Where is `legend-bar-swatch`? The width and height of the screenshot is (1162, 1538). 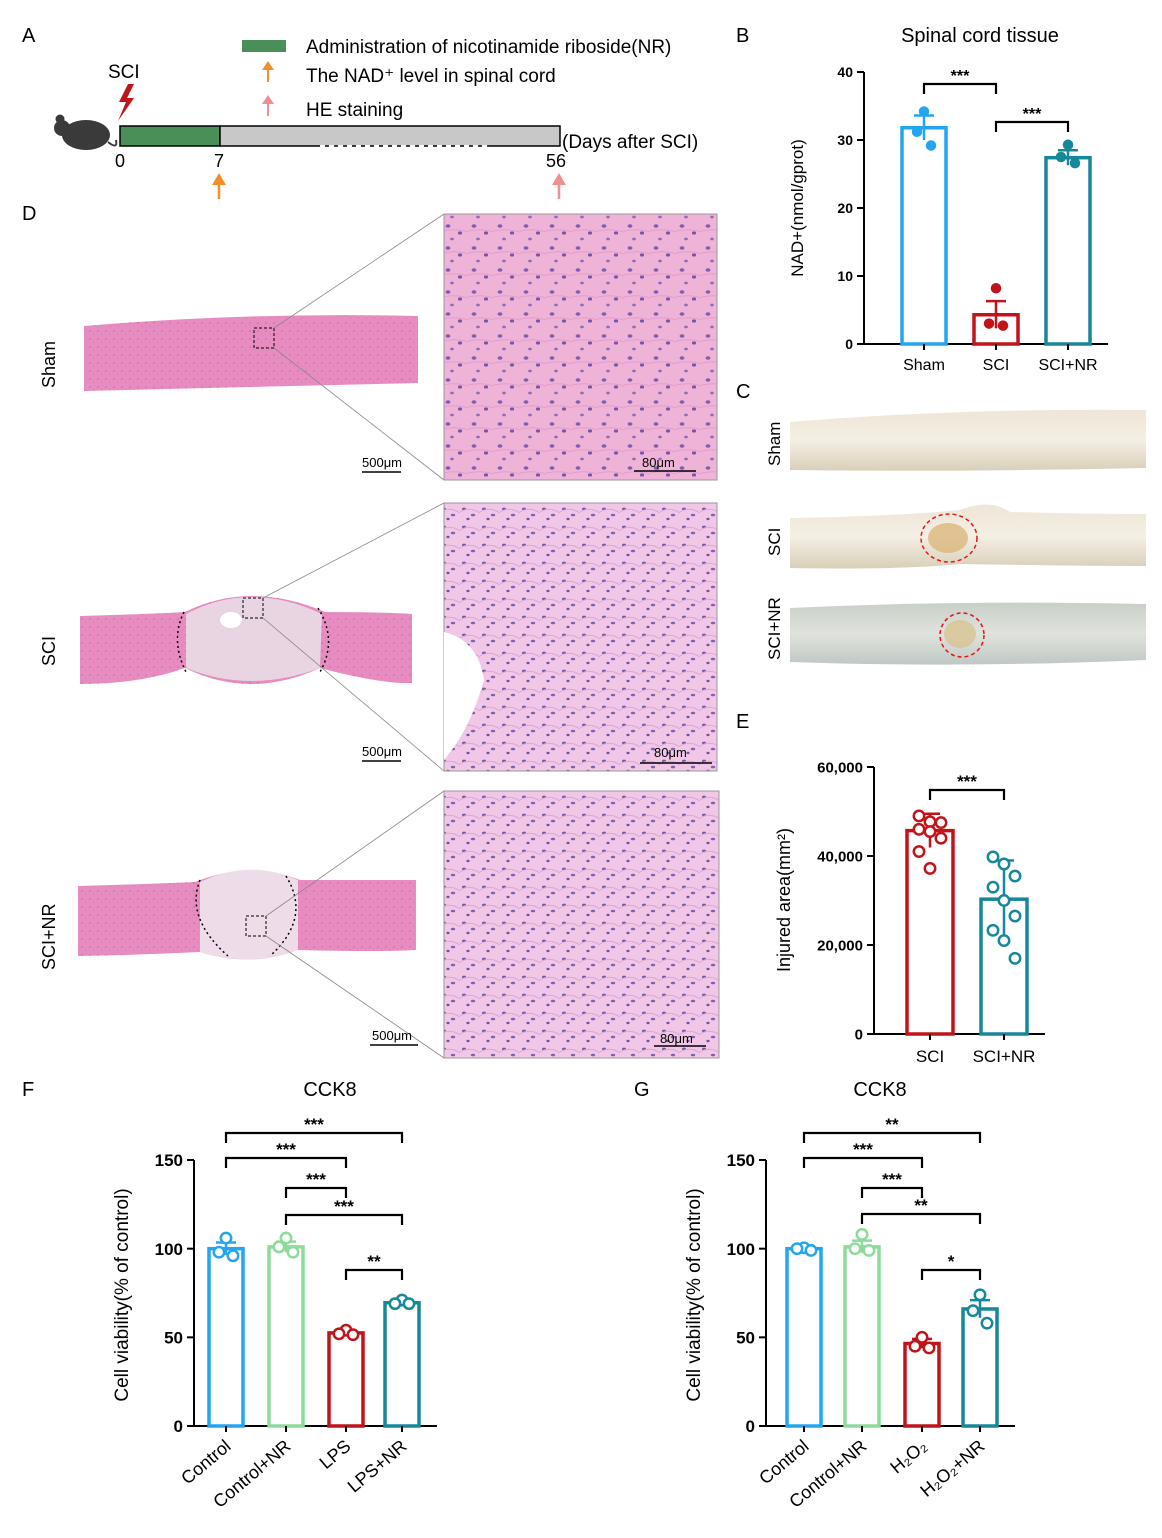
legend-bar-swatch is located at coordinates (264, 46).